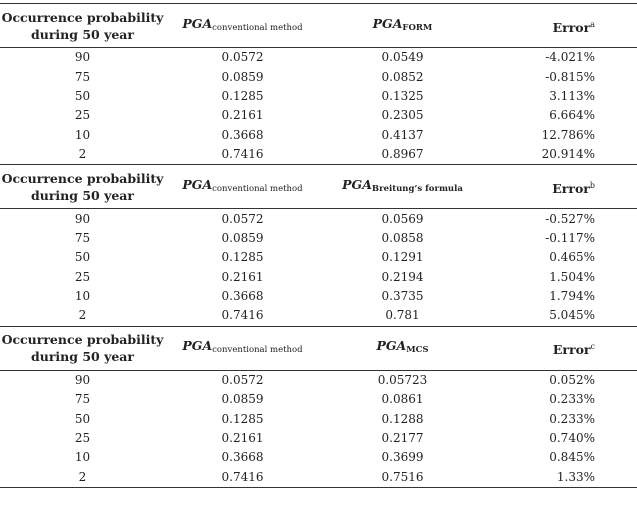 The image size is (637, 506). I want to click on cell-pga-method: 0.4137, so click(402, 134).